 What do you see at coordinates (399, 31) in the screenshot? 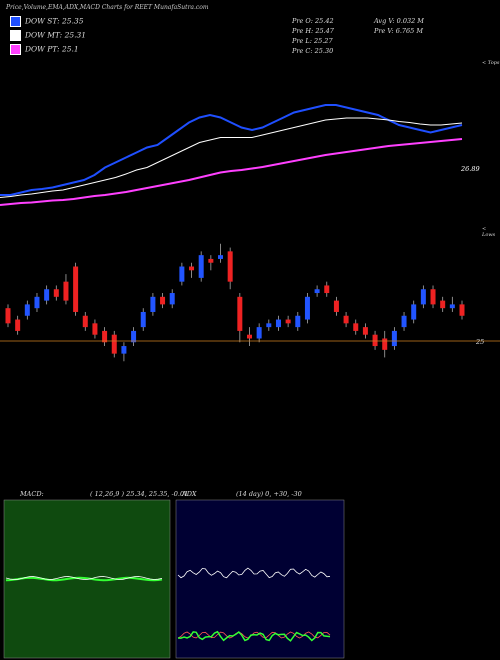
I see `stat-prev-volume: Pre V: 6.765 M` at bounding box center [399, 31].